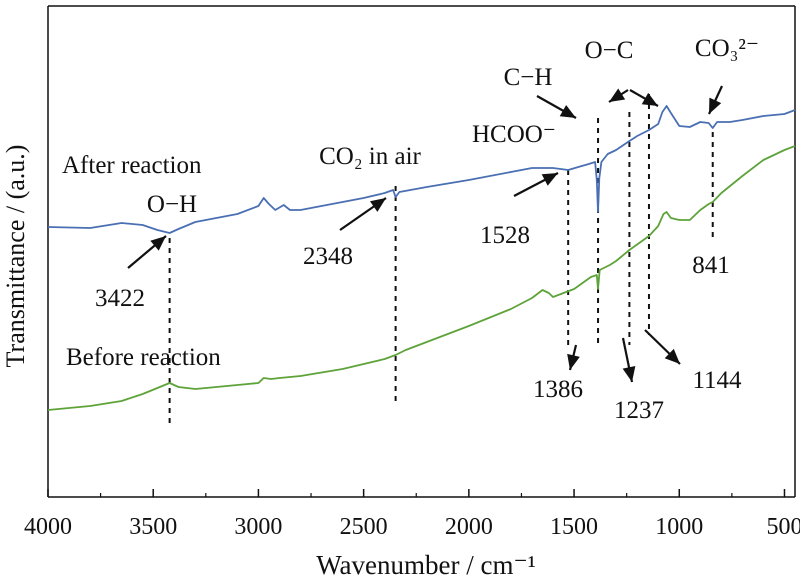 This screenshot has height=581, width=800. I want to click on x-tick-label: 4000, so click(48, 527).